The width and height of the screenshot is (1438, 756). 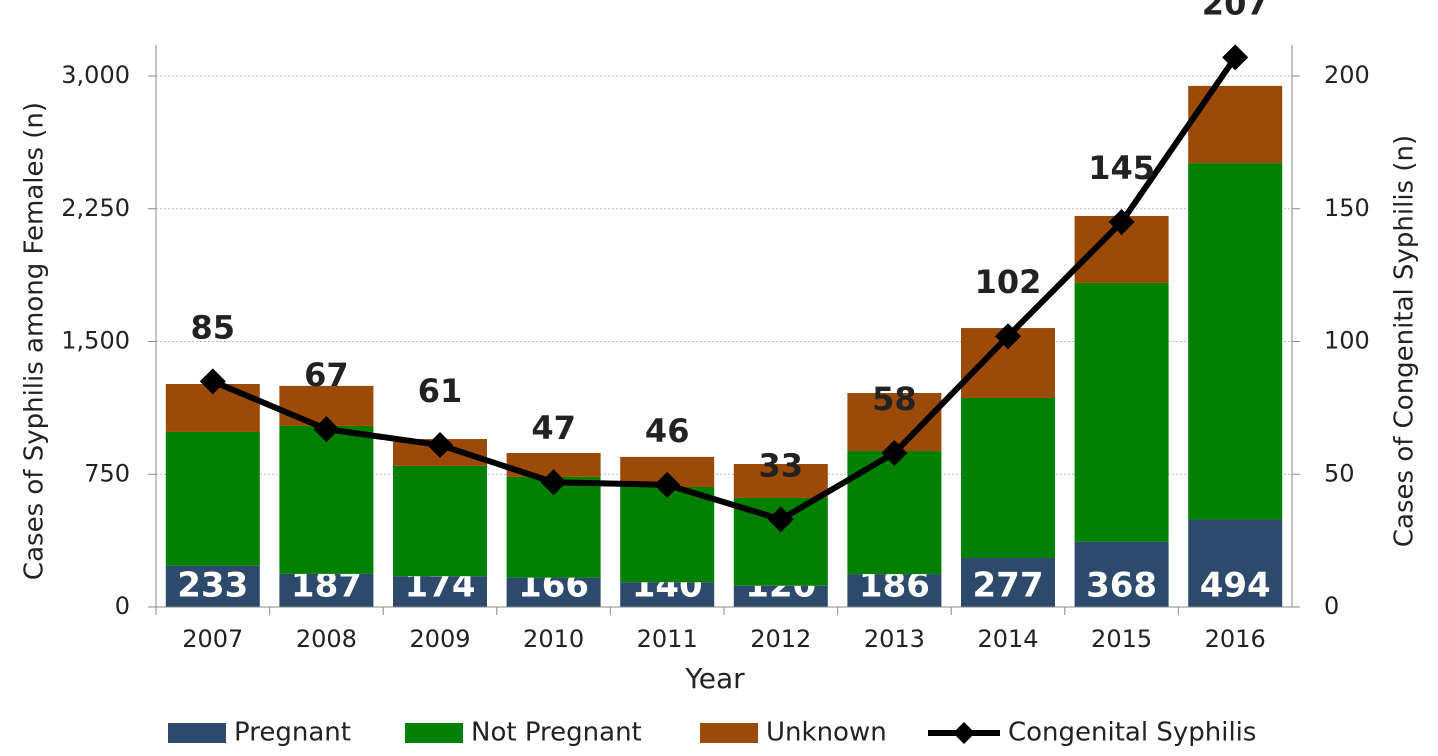 What do you see at coordinates (1331, 606) in the screenshot?
I see `y2-tick-label: 0` at bounding box center [1331, 606].